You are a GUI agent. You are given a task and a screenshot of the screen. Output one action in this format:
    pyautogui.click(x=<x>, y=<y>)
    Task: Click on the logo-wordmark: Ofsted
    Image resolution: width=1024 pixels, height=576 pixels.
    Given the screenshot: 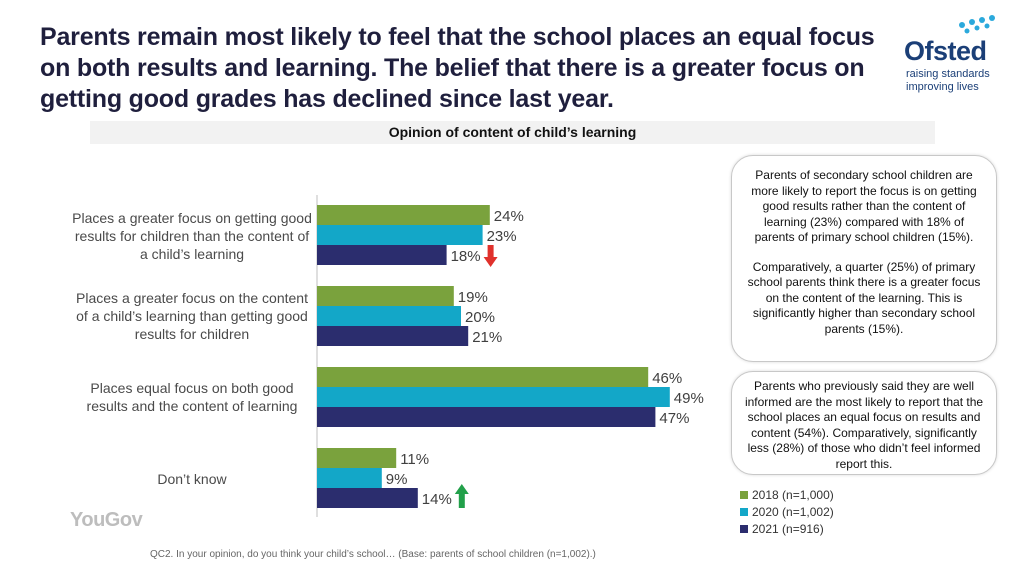 What is the action you would take?
    pyautogui.click(x=945, y=51)
    